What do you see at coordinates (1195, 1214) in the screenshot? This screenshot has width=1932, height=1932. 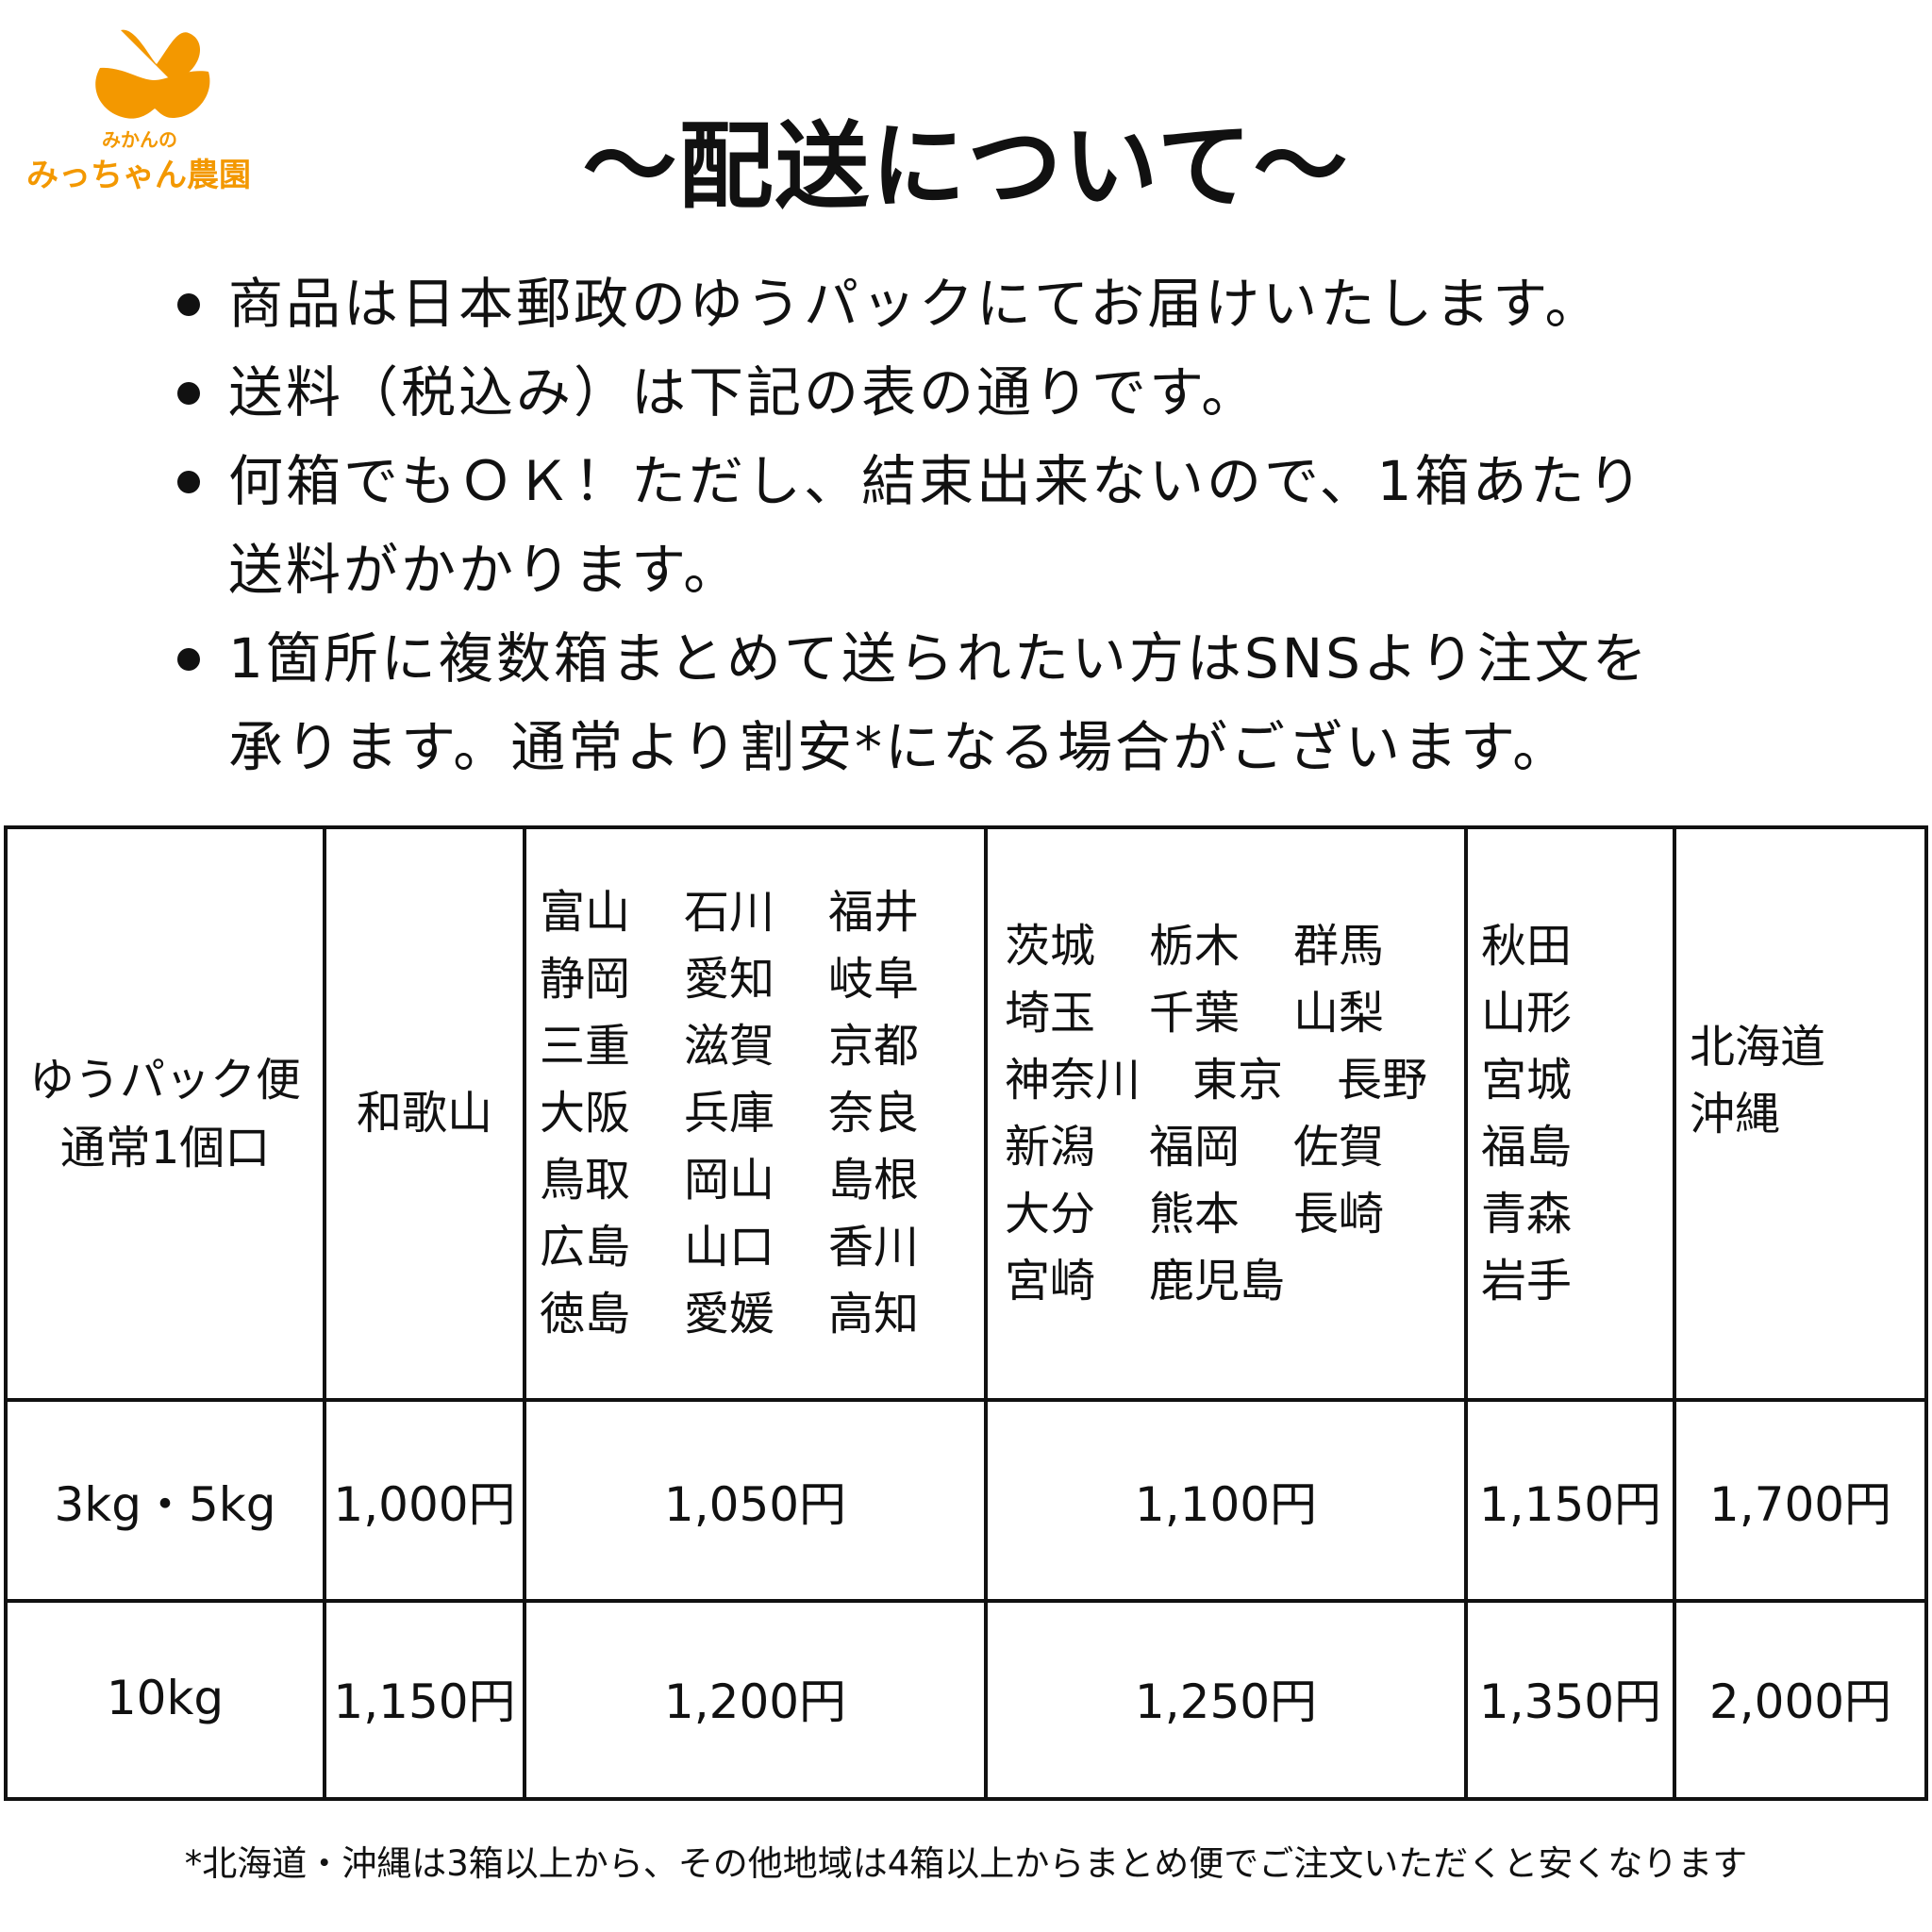 I see `prefecture-name: 熊本` at bounding box center [1195, 1214].